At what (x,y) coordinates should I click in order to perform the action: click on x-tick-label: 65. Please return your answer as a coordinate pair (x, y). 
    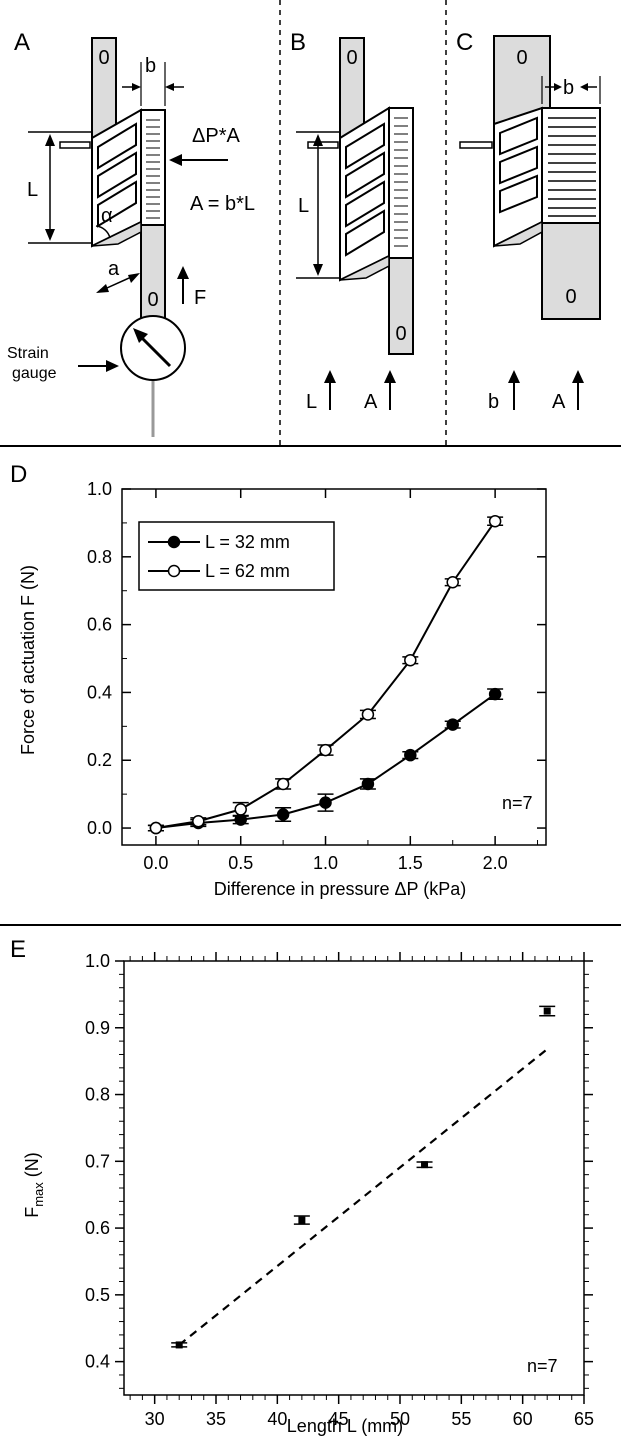
    Looking at the image, I should click on (584, 1419).